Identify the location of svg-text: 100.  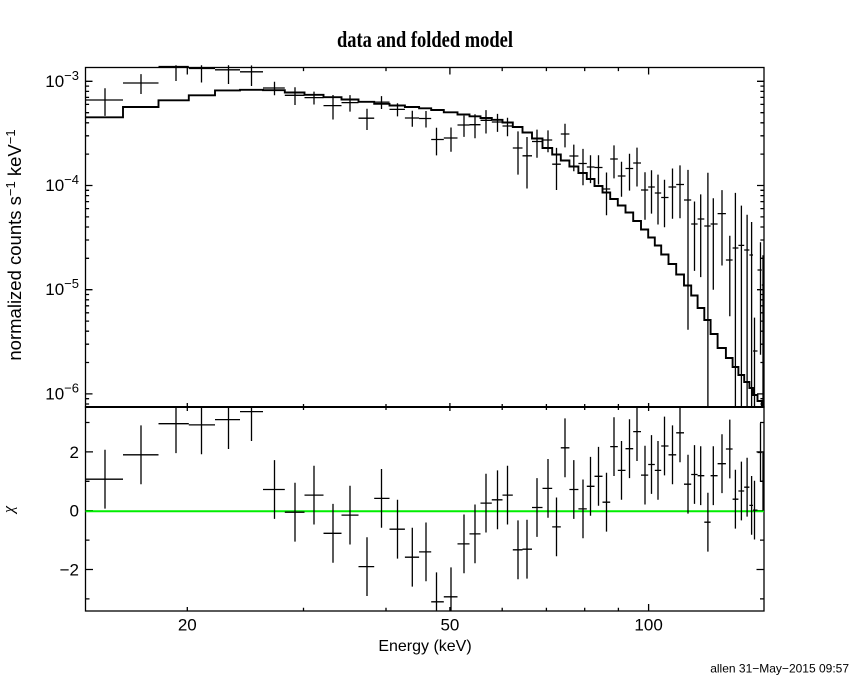
(648, 625).